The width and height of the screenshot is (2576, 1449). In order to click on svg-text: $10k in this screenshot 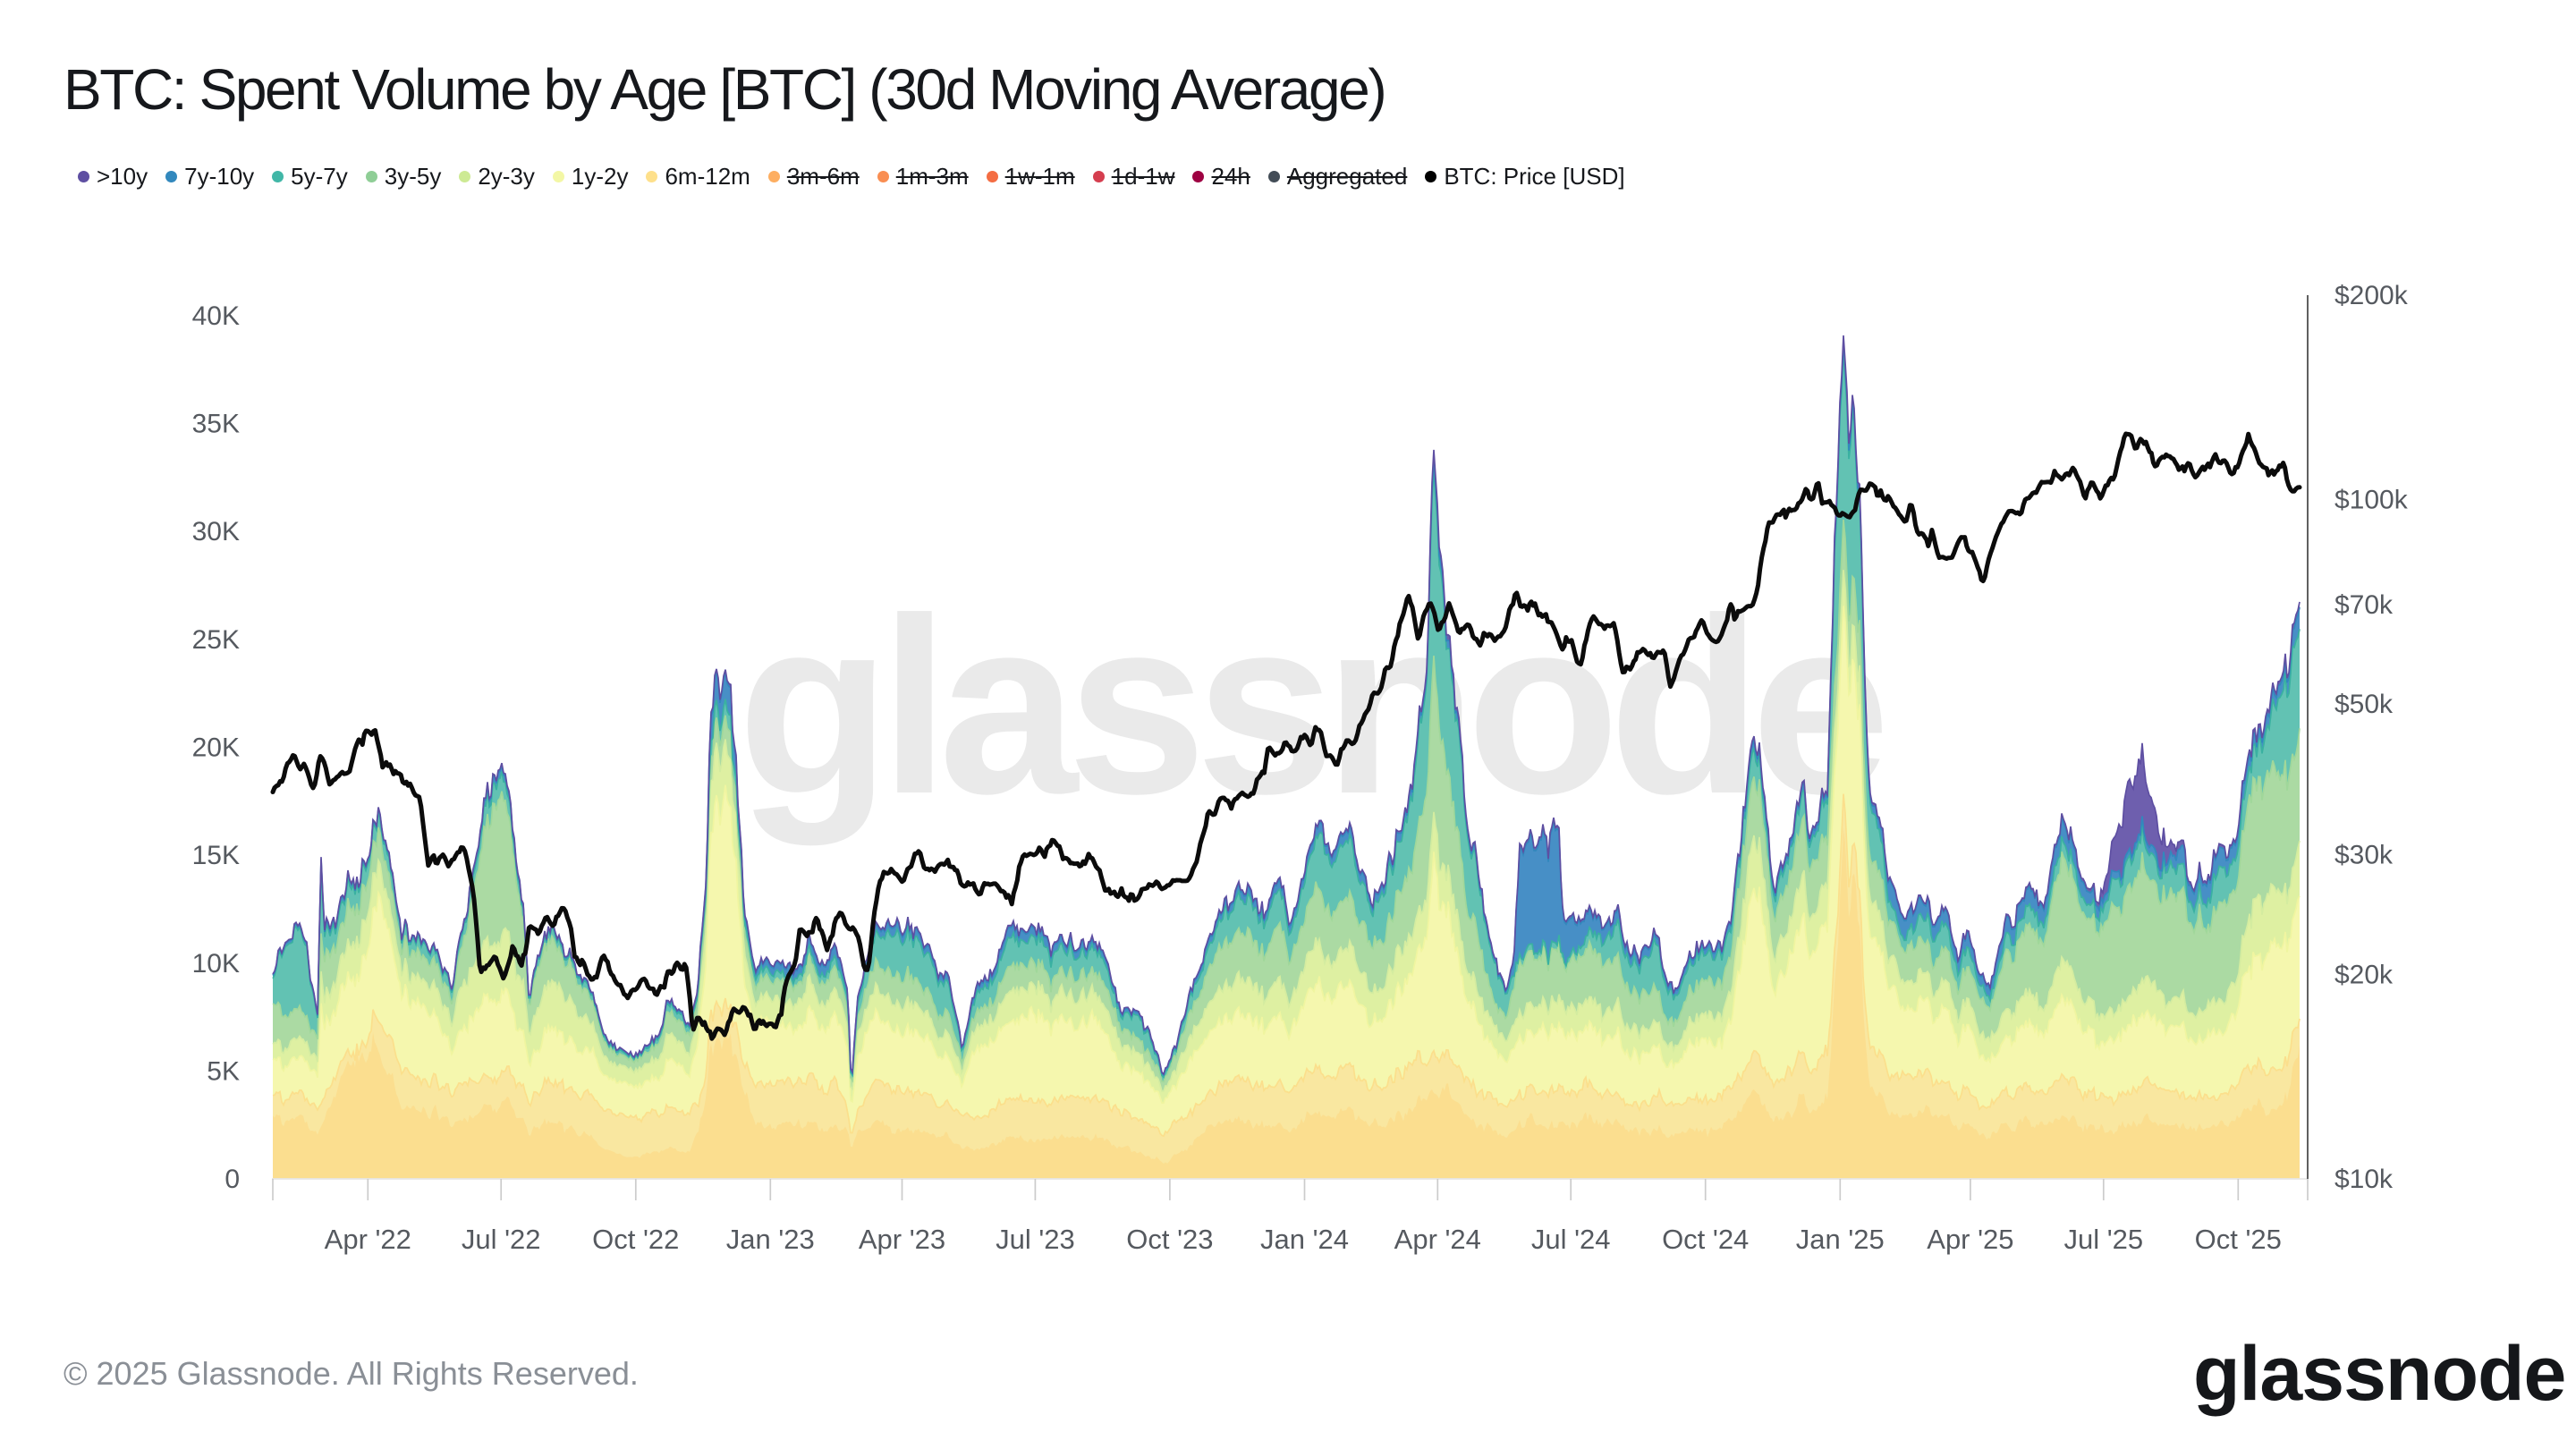, I will do `click(2364, 1179)`.